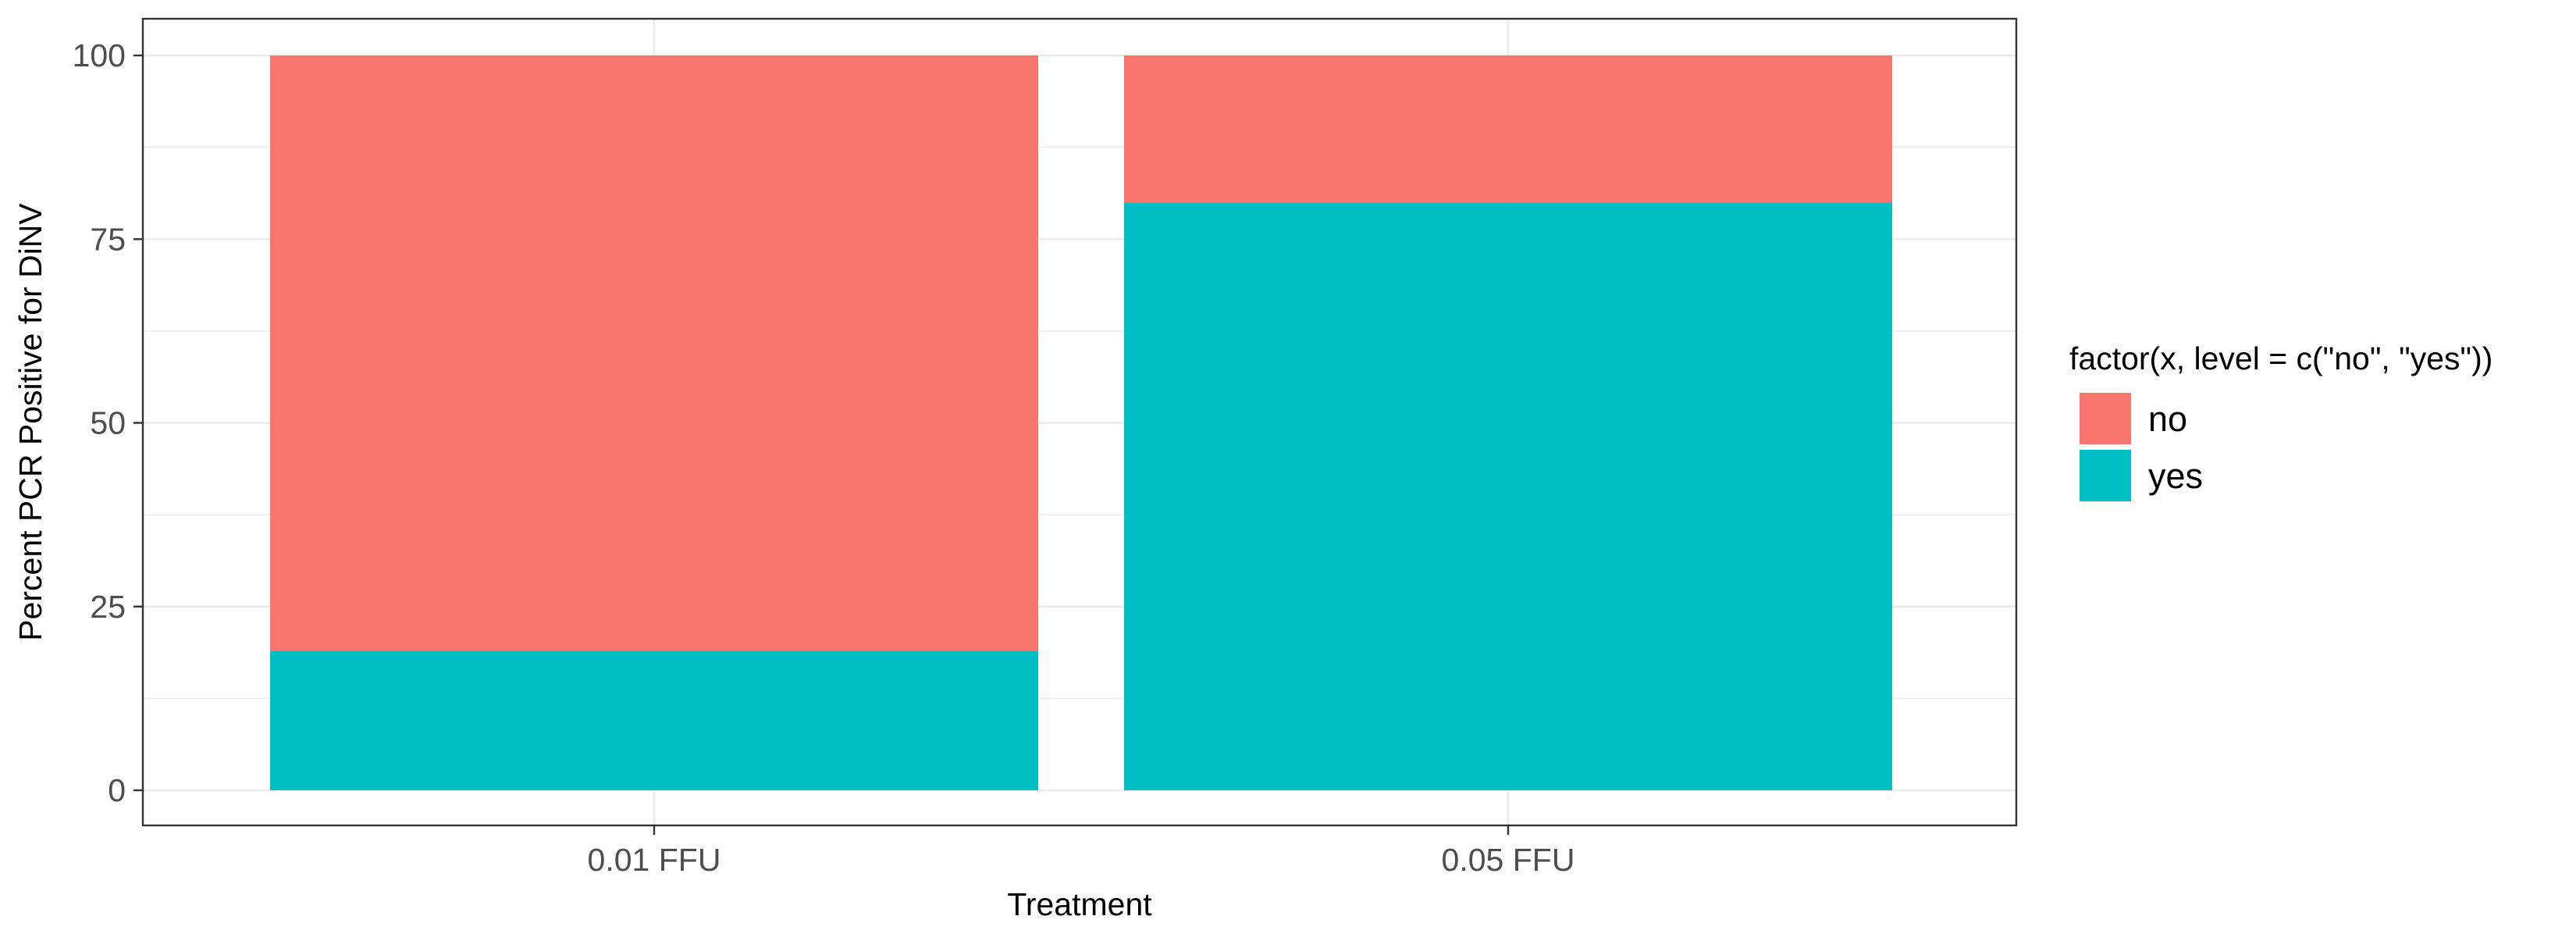  Describe the element at coordinates (2167, 419) in the screenshot. I see `legend-label-no: no` at that location.